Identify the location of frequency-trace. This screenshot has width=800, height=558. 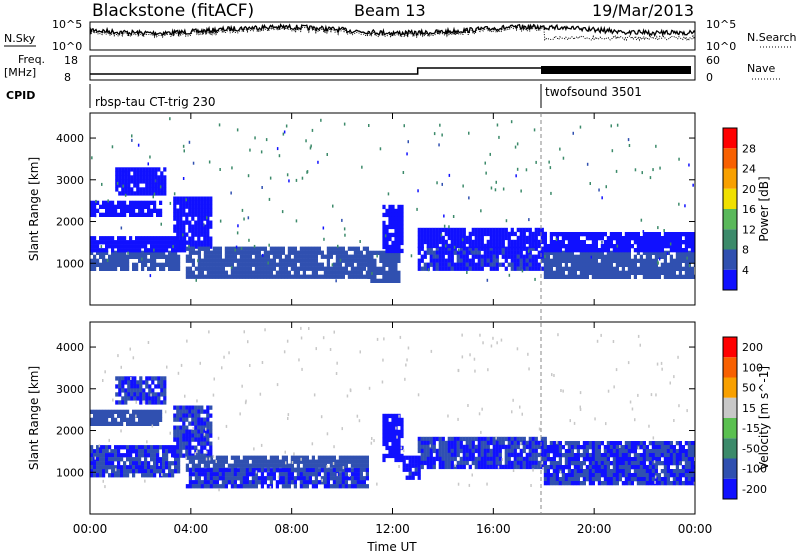
(317, 71).